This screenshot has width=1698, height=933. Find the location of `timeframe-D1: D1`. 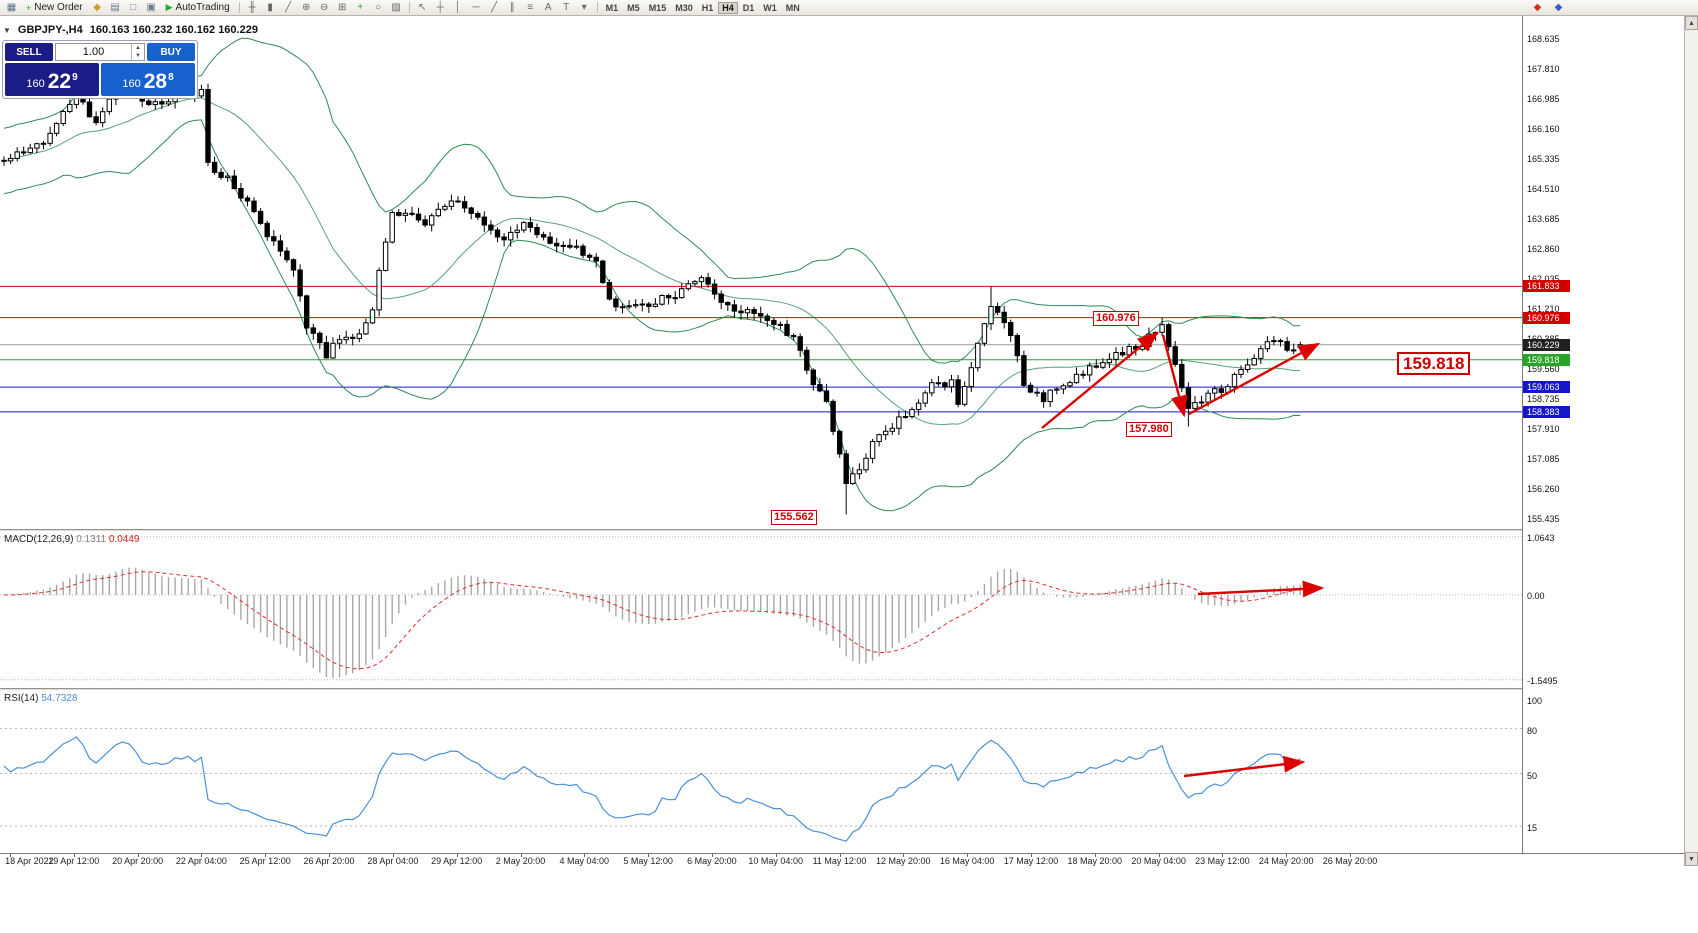

timeframe-D1: D1 is located at coordinates (748, 7).